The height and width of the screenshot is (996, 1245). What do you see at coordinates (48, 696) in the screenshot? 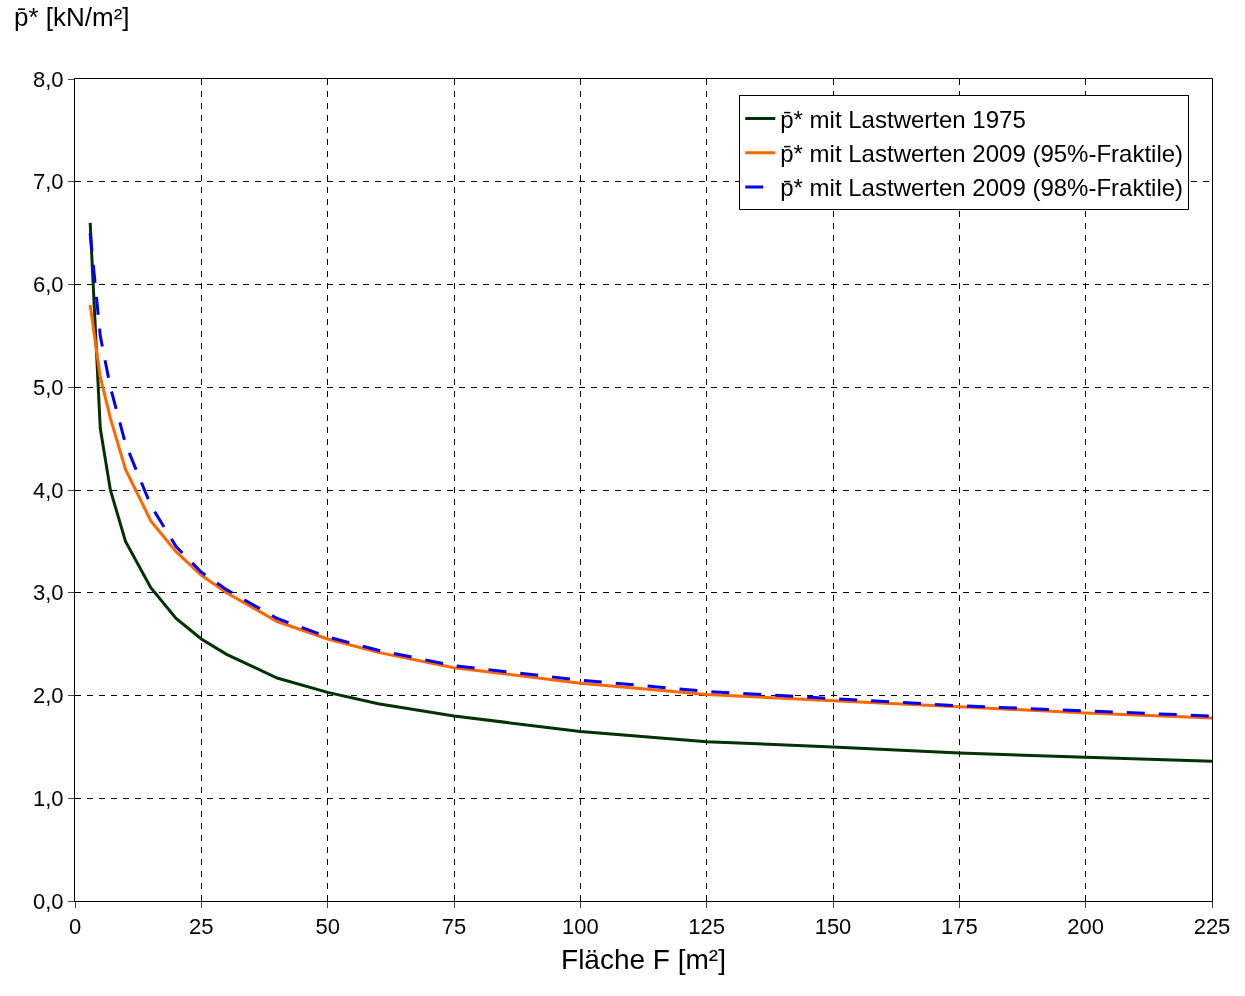
I see `y-tick-label: 2,0` at bounding box center [48, 696].